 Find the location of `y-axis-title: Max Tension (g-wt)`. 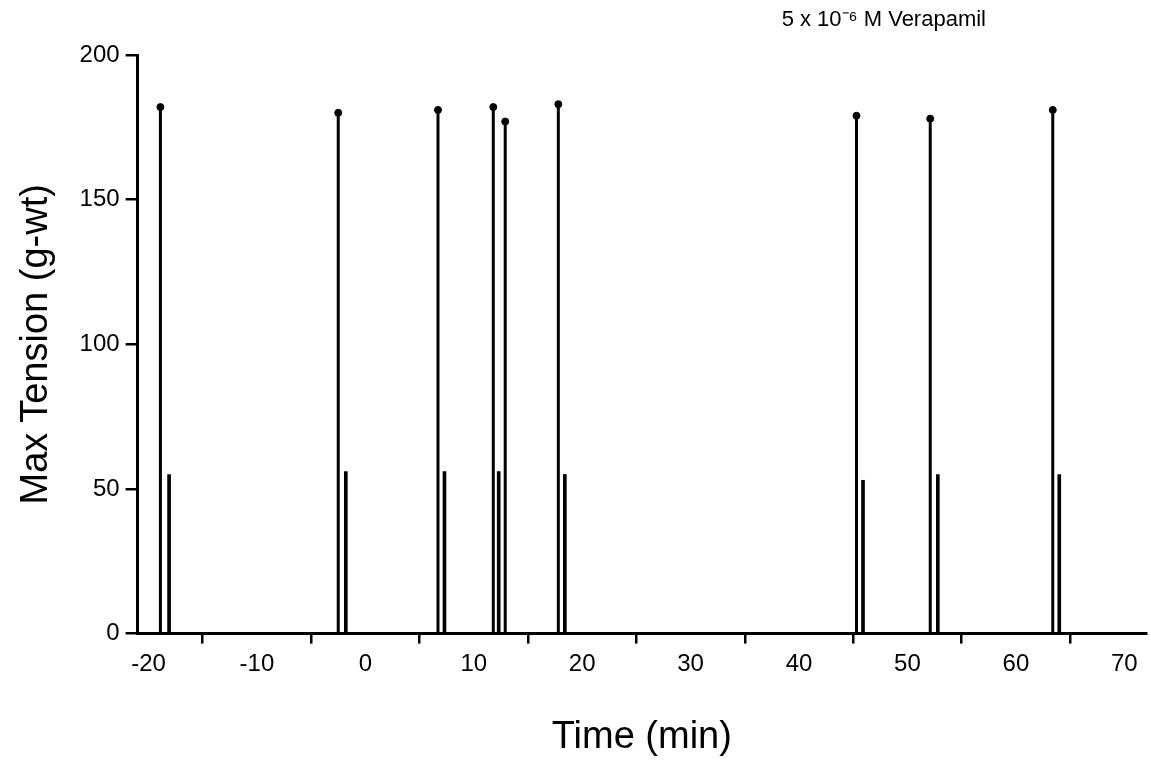

y-axis-title: Max Tension (g-wt) is located at coordinates (34, 344).